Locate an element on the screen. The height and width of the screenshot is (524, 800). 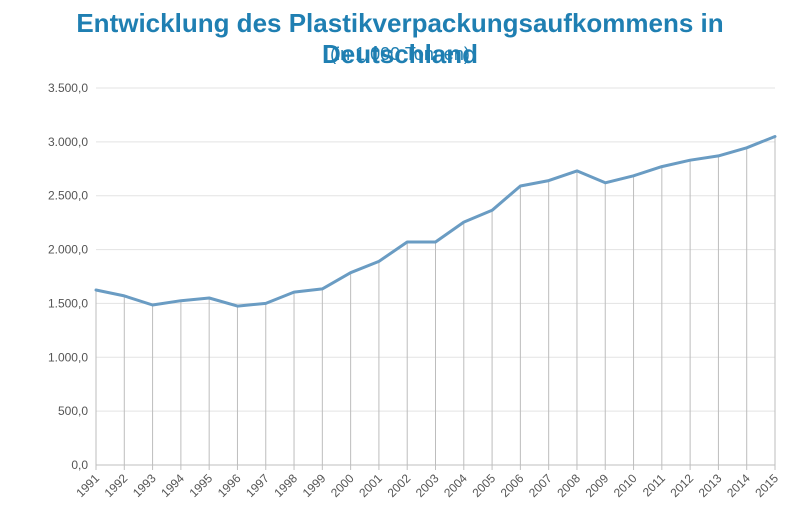
y-tick-label: 2.500,0 is located at coordinates (68, 196).